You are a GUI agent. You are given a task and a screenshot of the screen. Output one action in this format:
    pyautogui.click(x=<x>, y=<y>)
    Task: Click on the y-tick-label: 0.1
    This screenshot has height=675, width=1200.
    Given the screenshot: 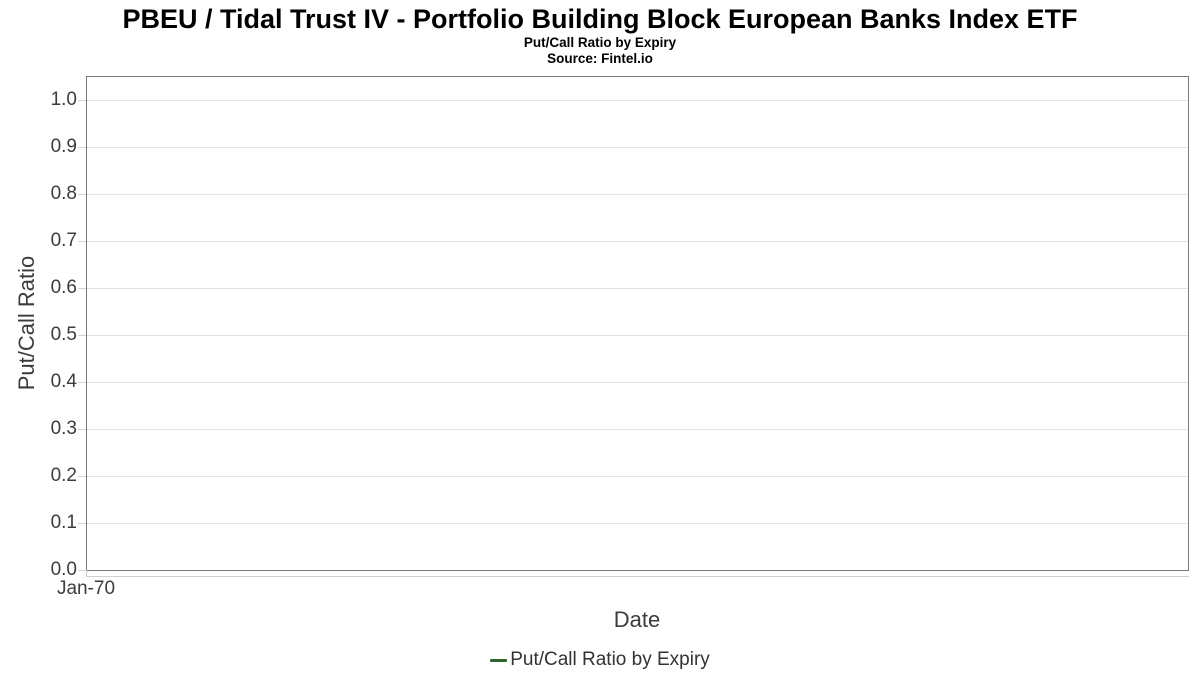 What is the action you would take?
    pyautogui.click(x=63, y=522)
    